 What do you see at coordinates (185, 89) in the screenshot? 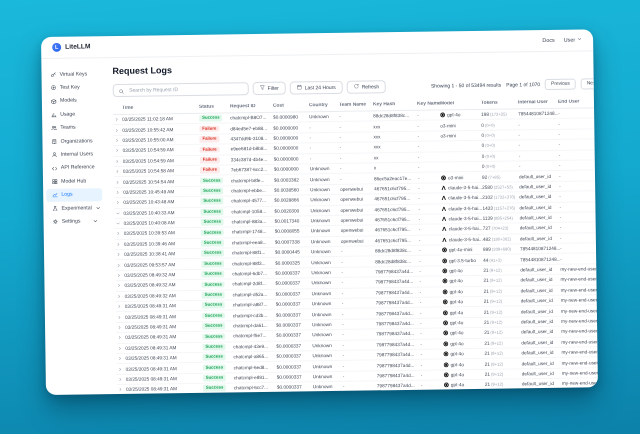
I see `search-input` at bounding box center [185, 89].